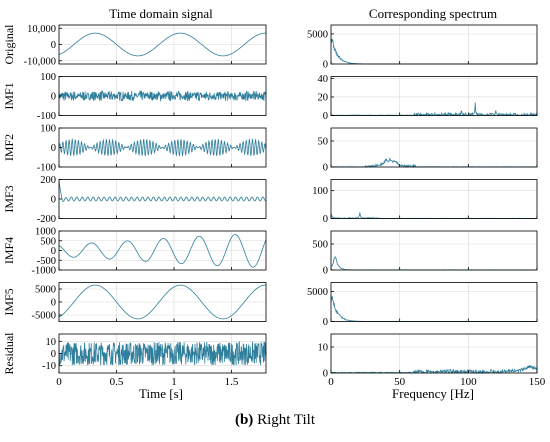 The width and height of the screenshot is (550, 442). I want to click on panel-label: Residual, so click(9, 353).